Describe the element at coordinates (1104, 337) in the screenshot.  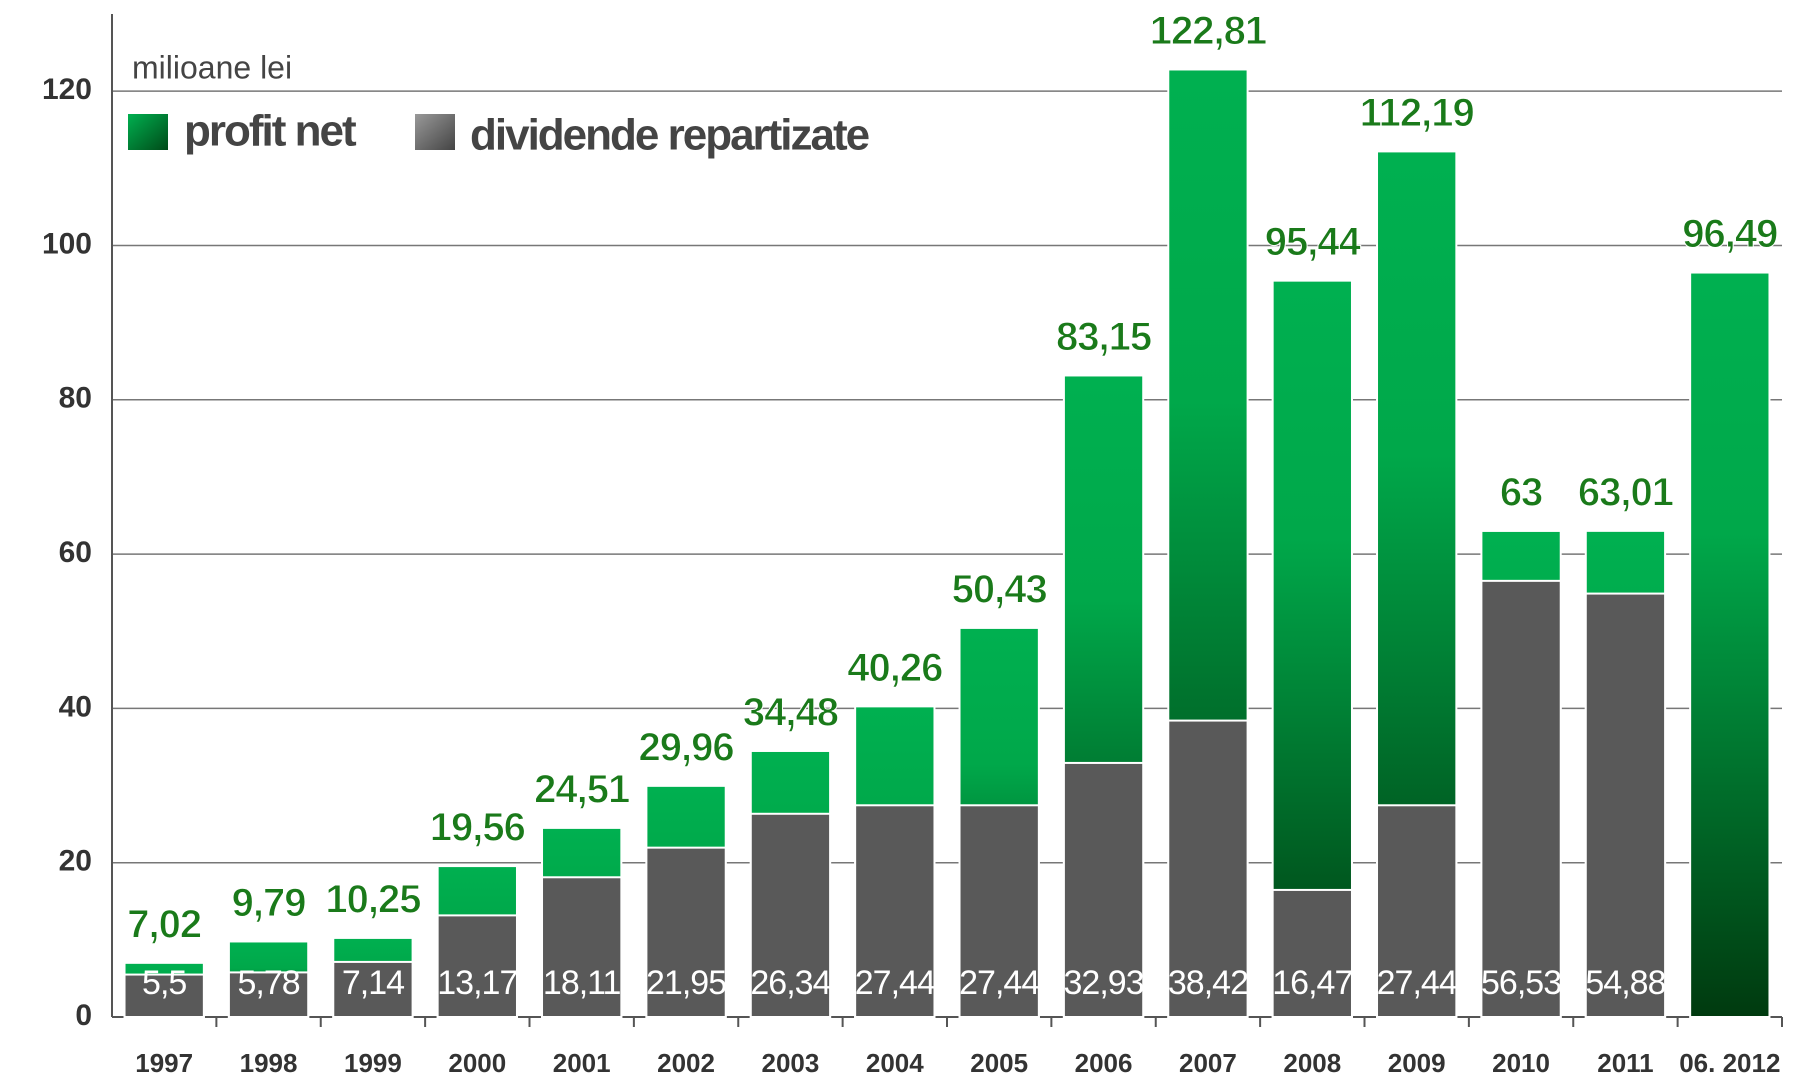
I see `value-label: 83,15` at that location.